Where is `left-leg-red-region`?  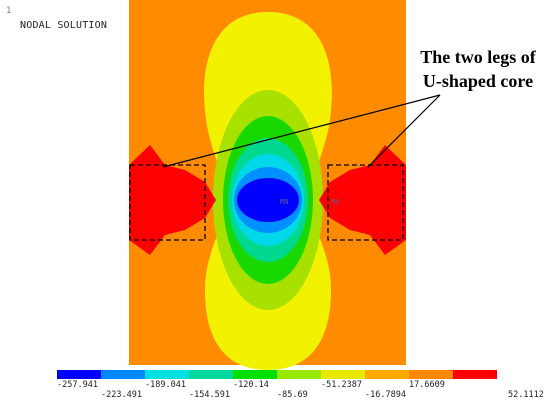 left-leg-red-region is located at coordinates (172, 200).